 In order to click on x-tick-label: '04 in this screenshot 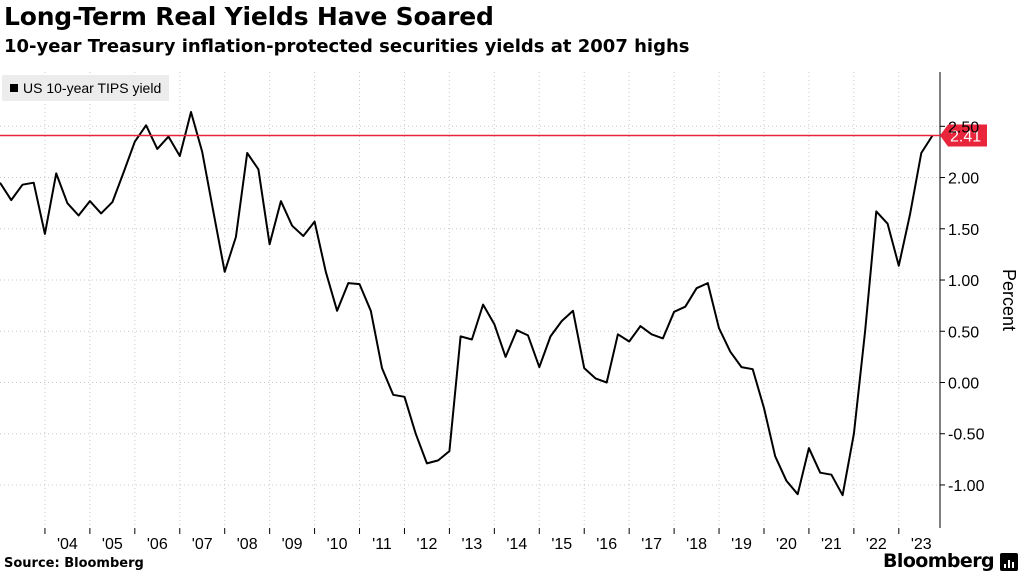, I will do `click(67, 544)`.